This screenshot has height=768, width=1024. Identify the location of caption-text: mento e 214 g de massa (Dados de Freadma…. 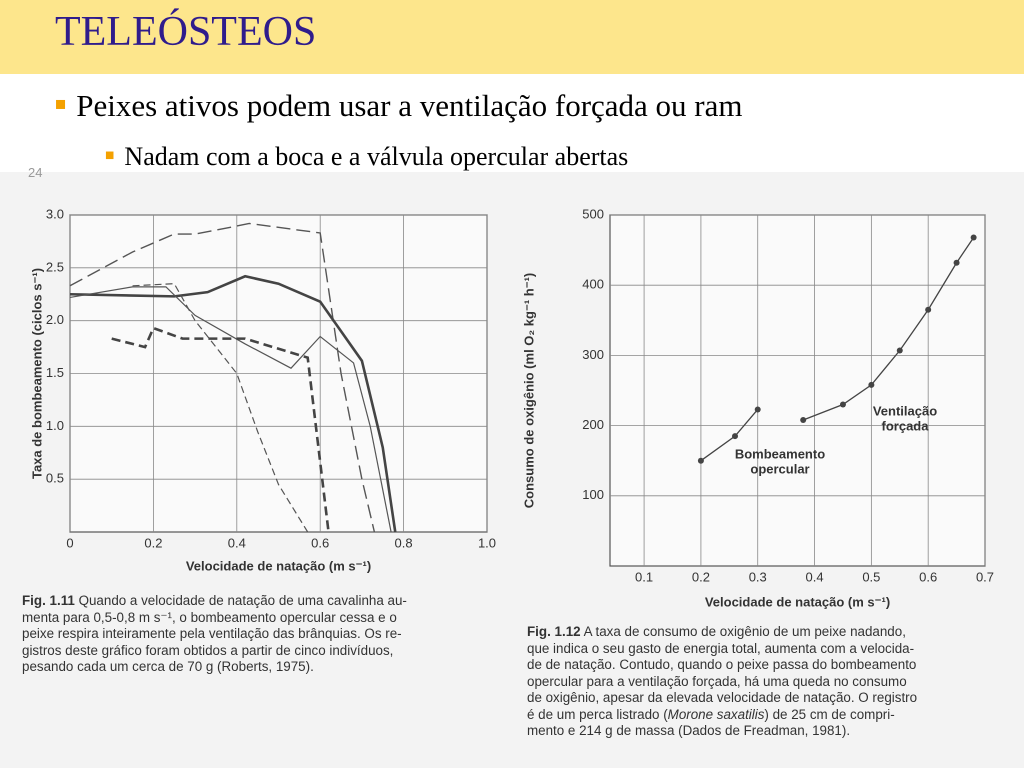
(689, 730).